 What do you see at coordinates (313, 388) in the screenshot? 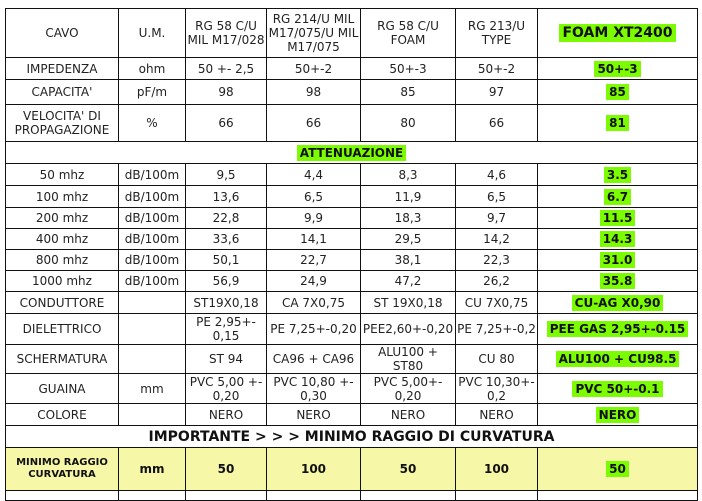
I see `row-value: PVC 10,80 +- 0,30` at bounding box center [313, 388].